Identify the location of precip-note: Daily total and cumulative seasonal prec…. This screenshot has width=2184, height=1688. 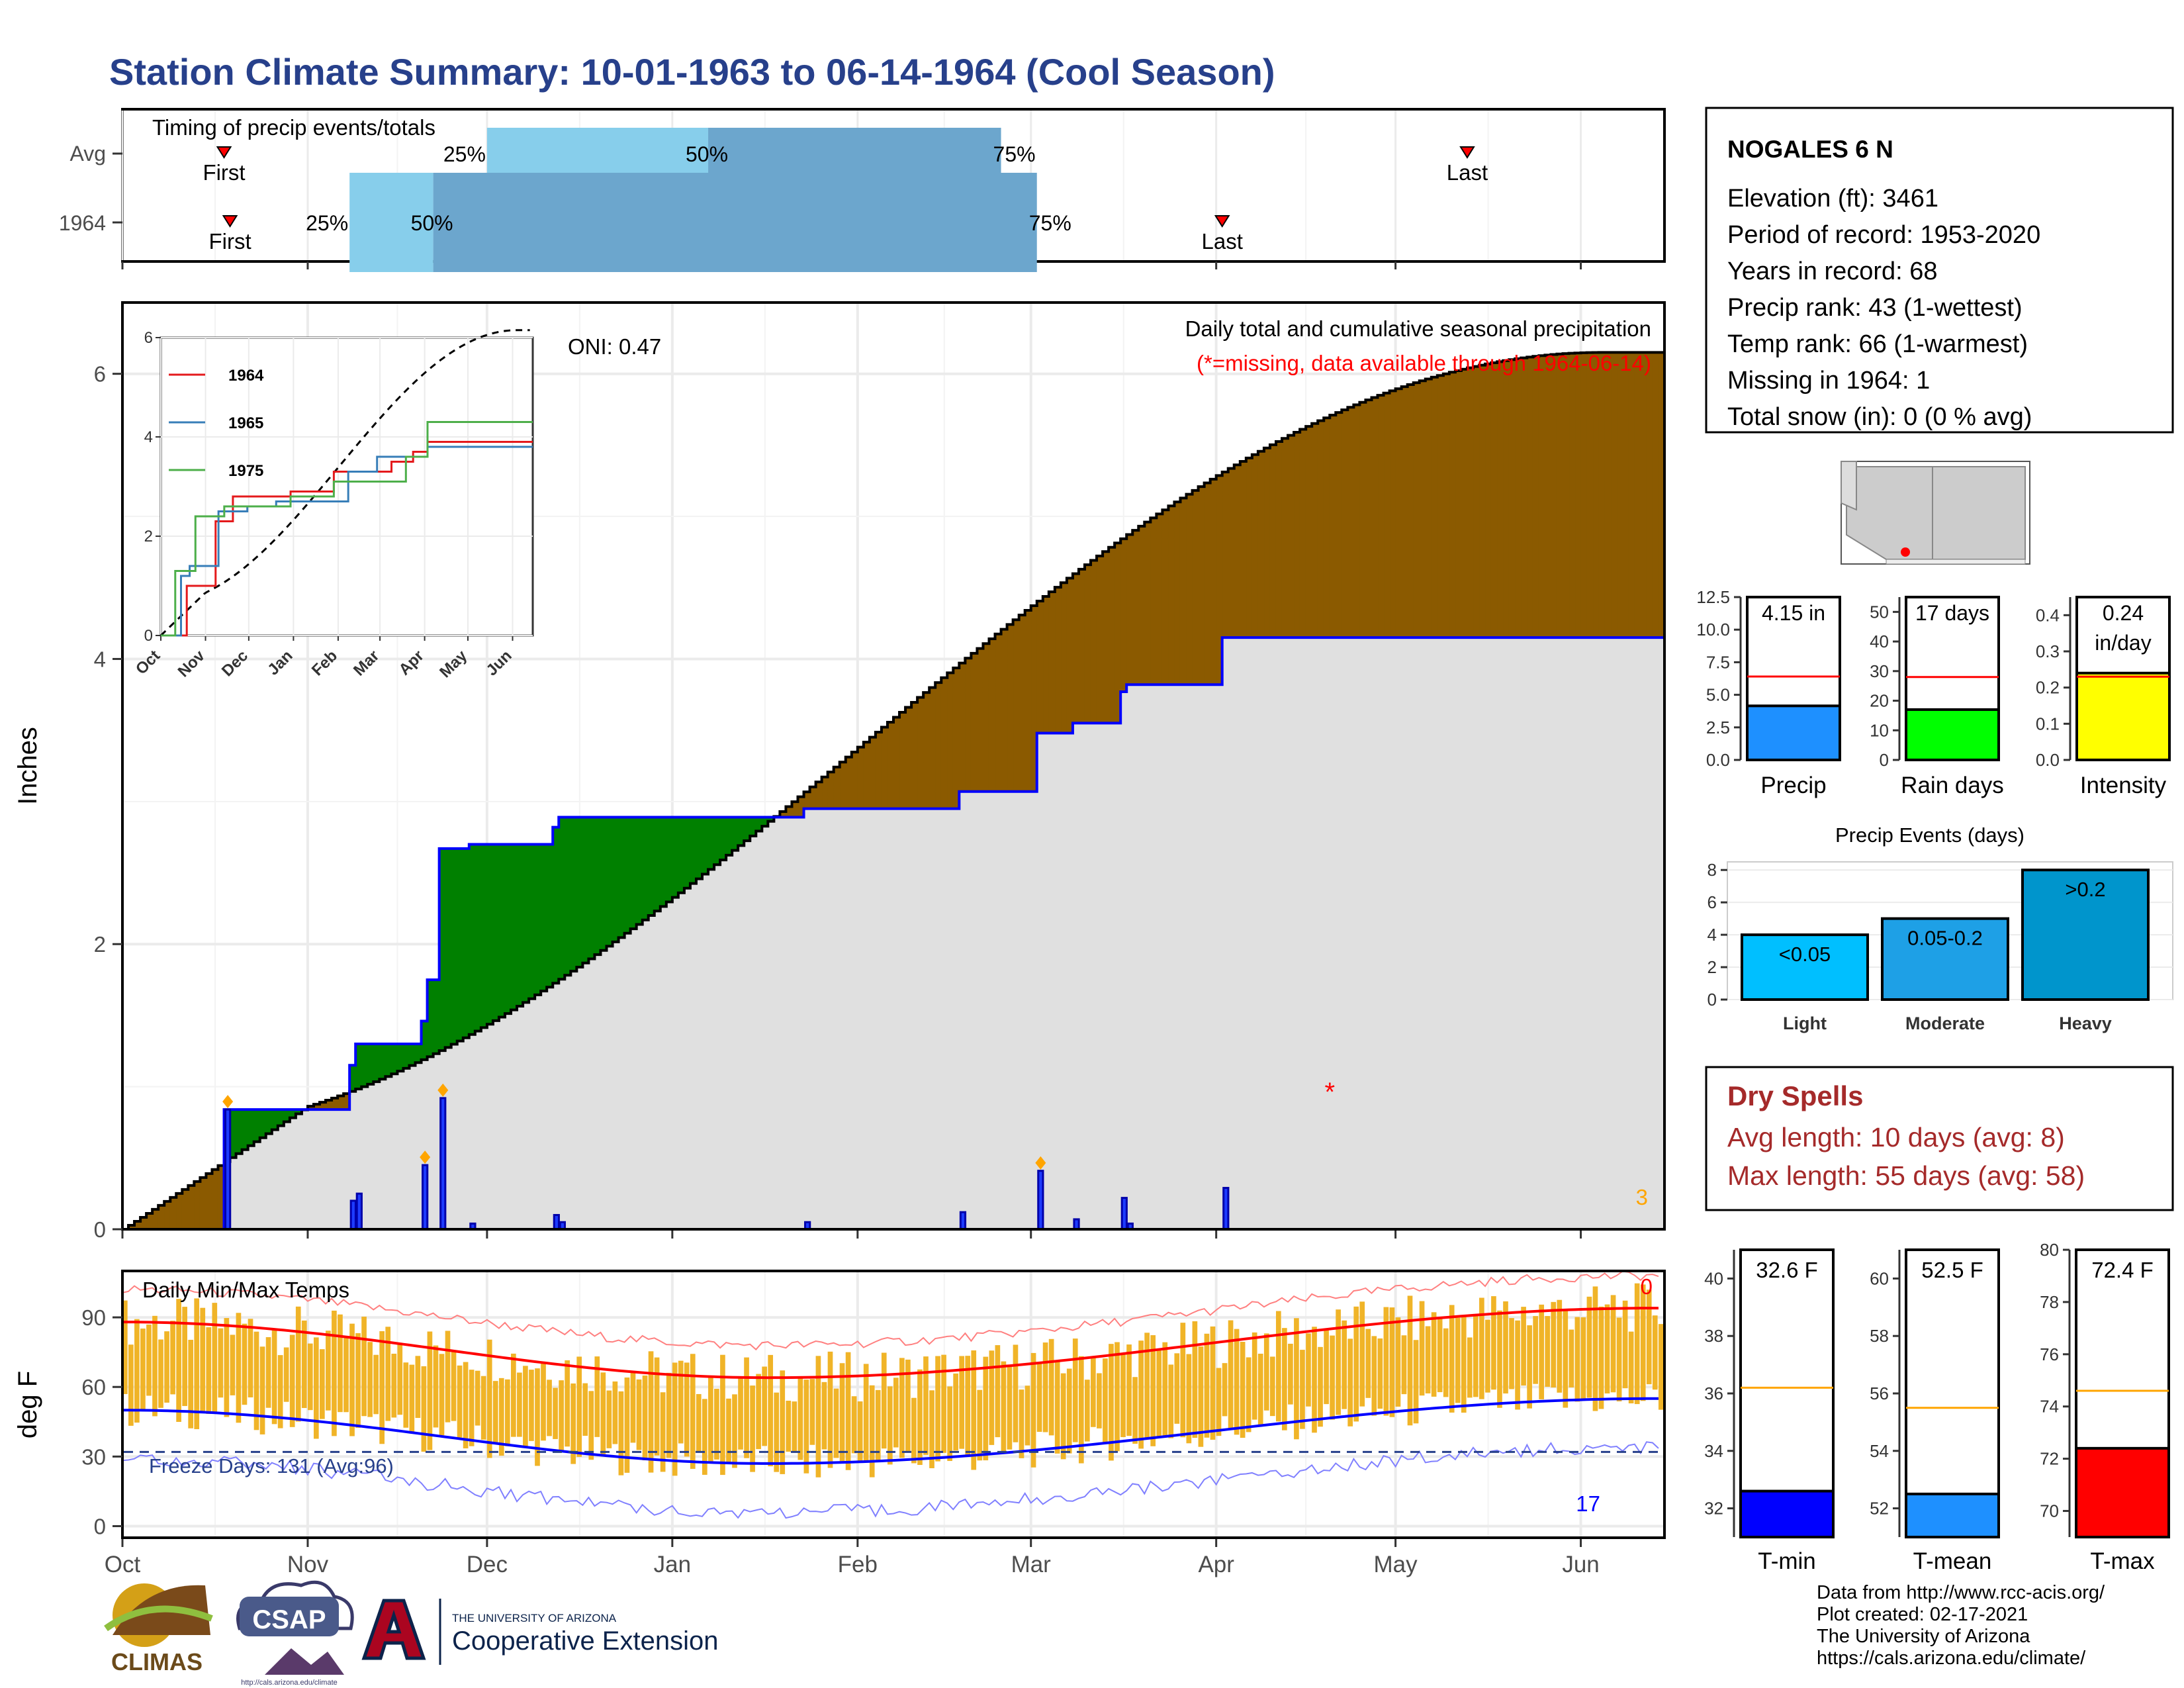
(1418, 328).